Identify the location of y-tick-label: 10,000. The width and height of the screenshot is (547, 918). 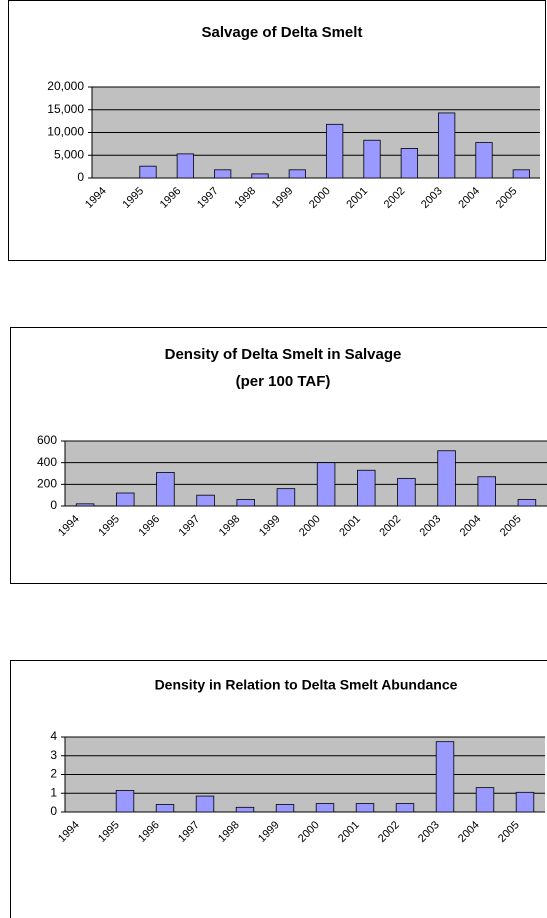
(65, 132).